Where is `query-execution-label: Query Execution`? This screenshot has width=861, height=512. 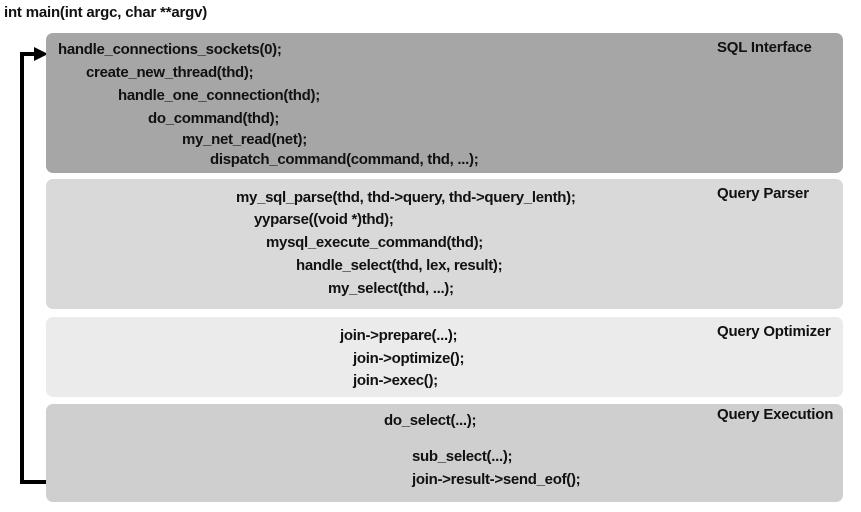 query-execution-label: Query Execution is located at coordinates (775, 414).